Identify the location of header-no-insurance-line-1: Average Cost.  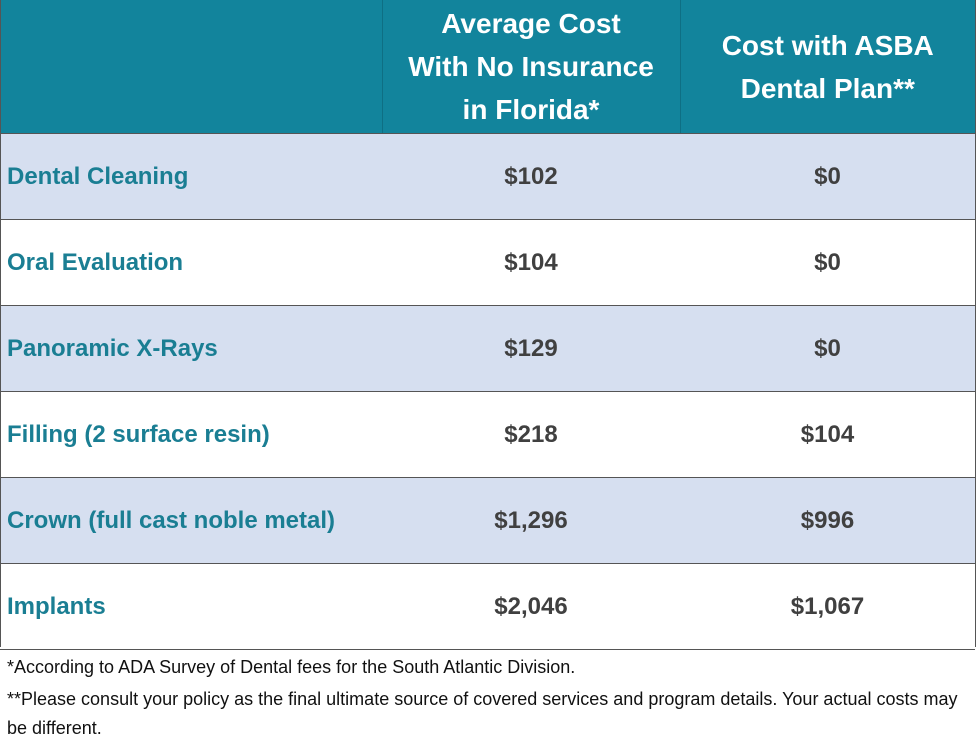
(531, 23).